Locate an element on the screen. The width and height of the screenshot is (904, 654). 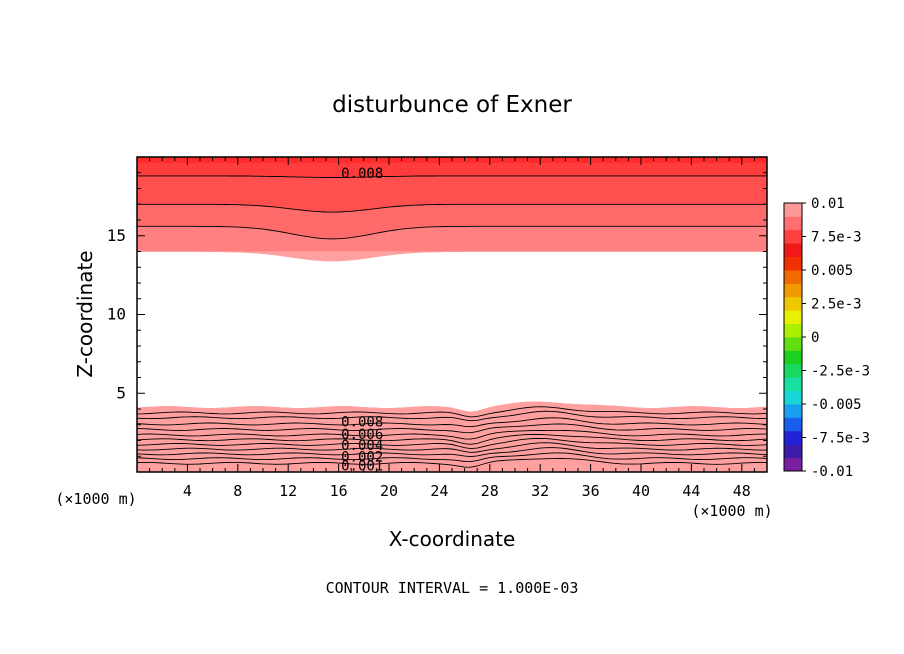
x-tick-label: 40 is located at coordinates (641, 491).